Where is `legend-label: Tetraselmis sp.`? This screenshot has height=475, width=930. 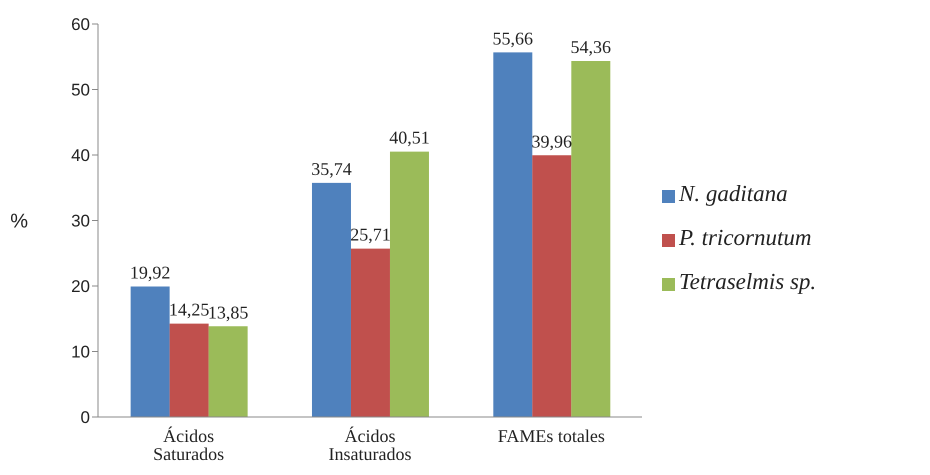 legend-label: Tetraselmis sp. is located at coordinates (747, 281).